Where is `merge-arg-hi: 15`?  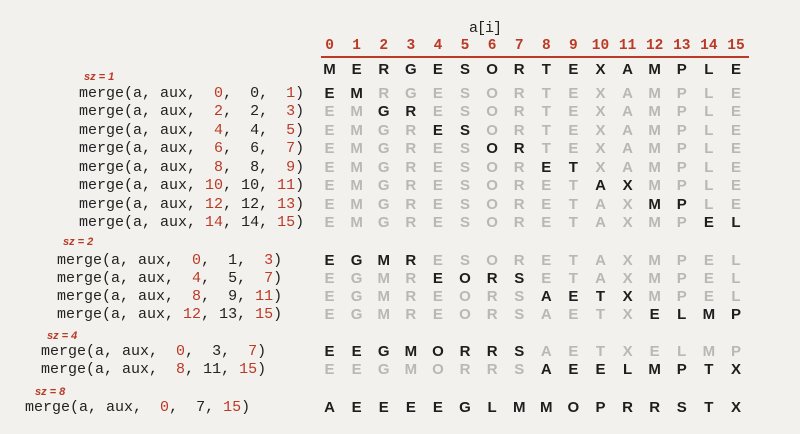
merge-arg-hi: 15 is located at coordinates (248, 369).